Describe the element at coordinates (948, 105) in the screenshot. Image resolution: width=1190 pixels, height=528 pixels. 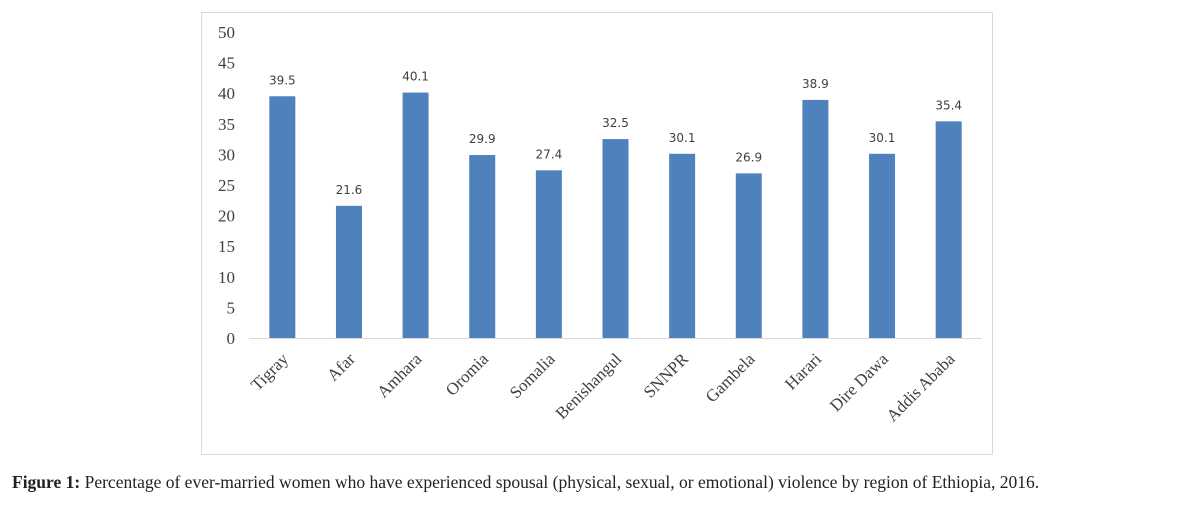
I see `data-label: 35.4` at that location.